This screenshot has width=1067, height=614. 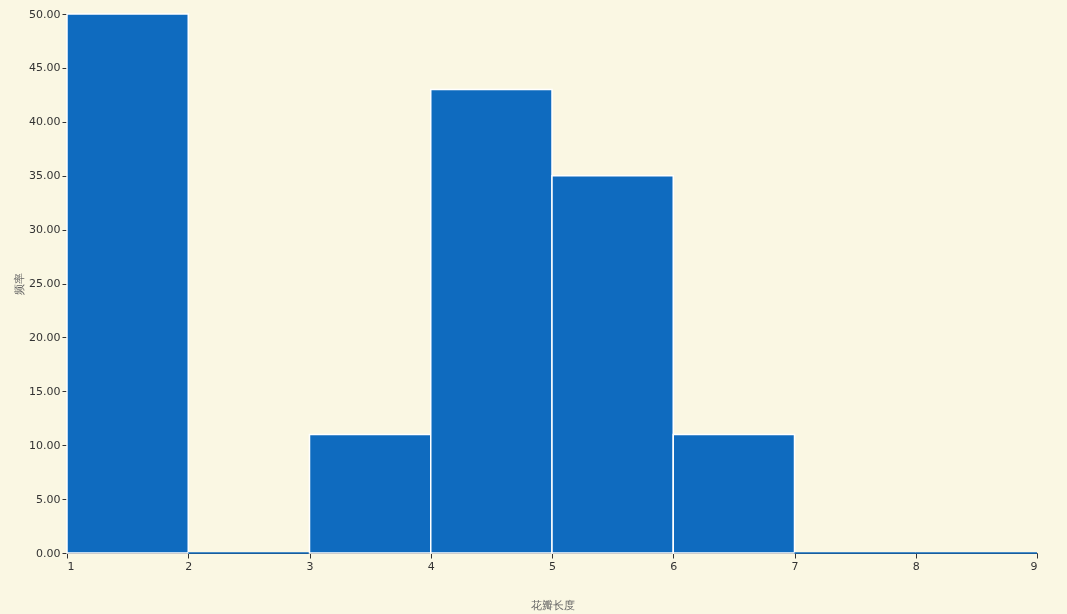 I want to click on y-tick-label: 45.00, so click(x=45, y=68).